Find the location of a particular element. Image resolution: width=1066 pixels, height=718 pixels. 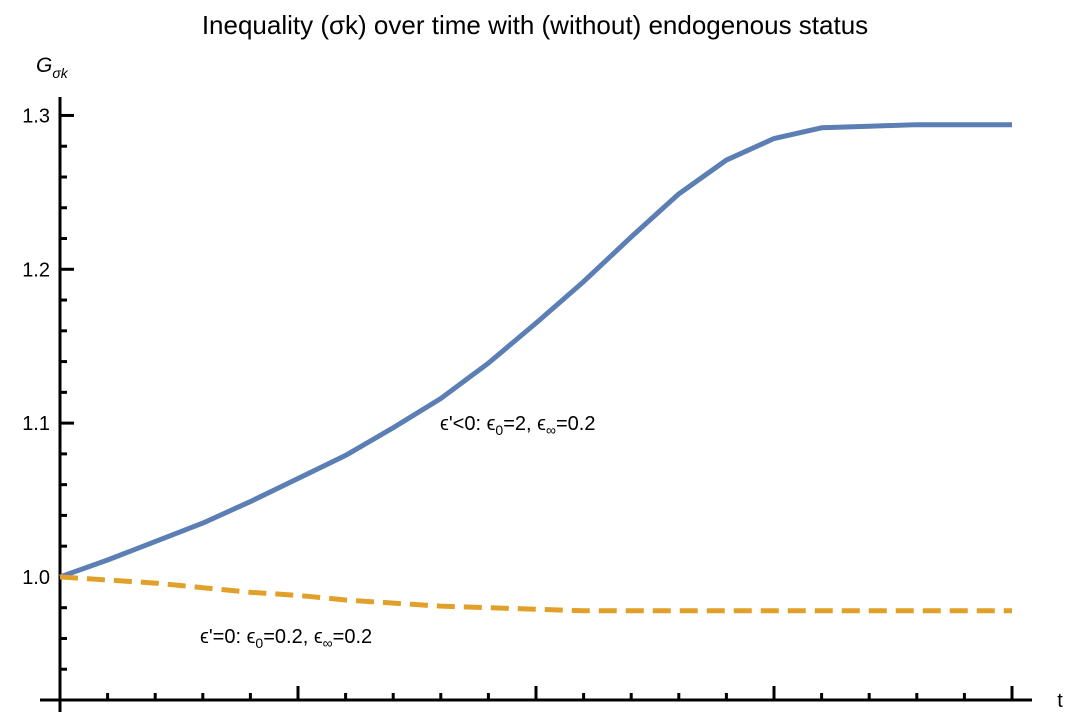

y-tick-label: 1.2 is located at coordinates (36, 270).